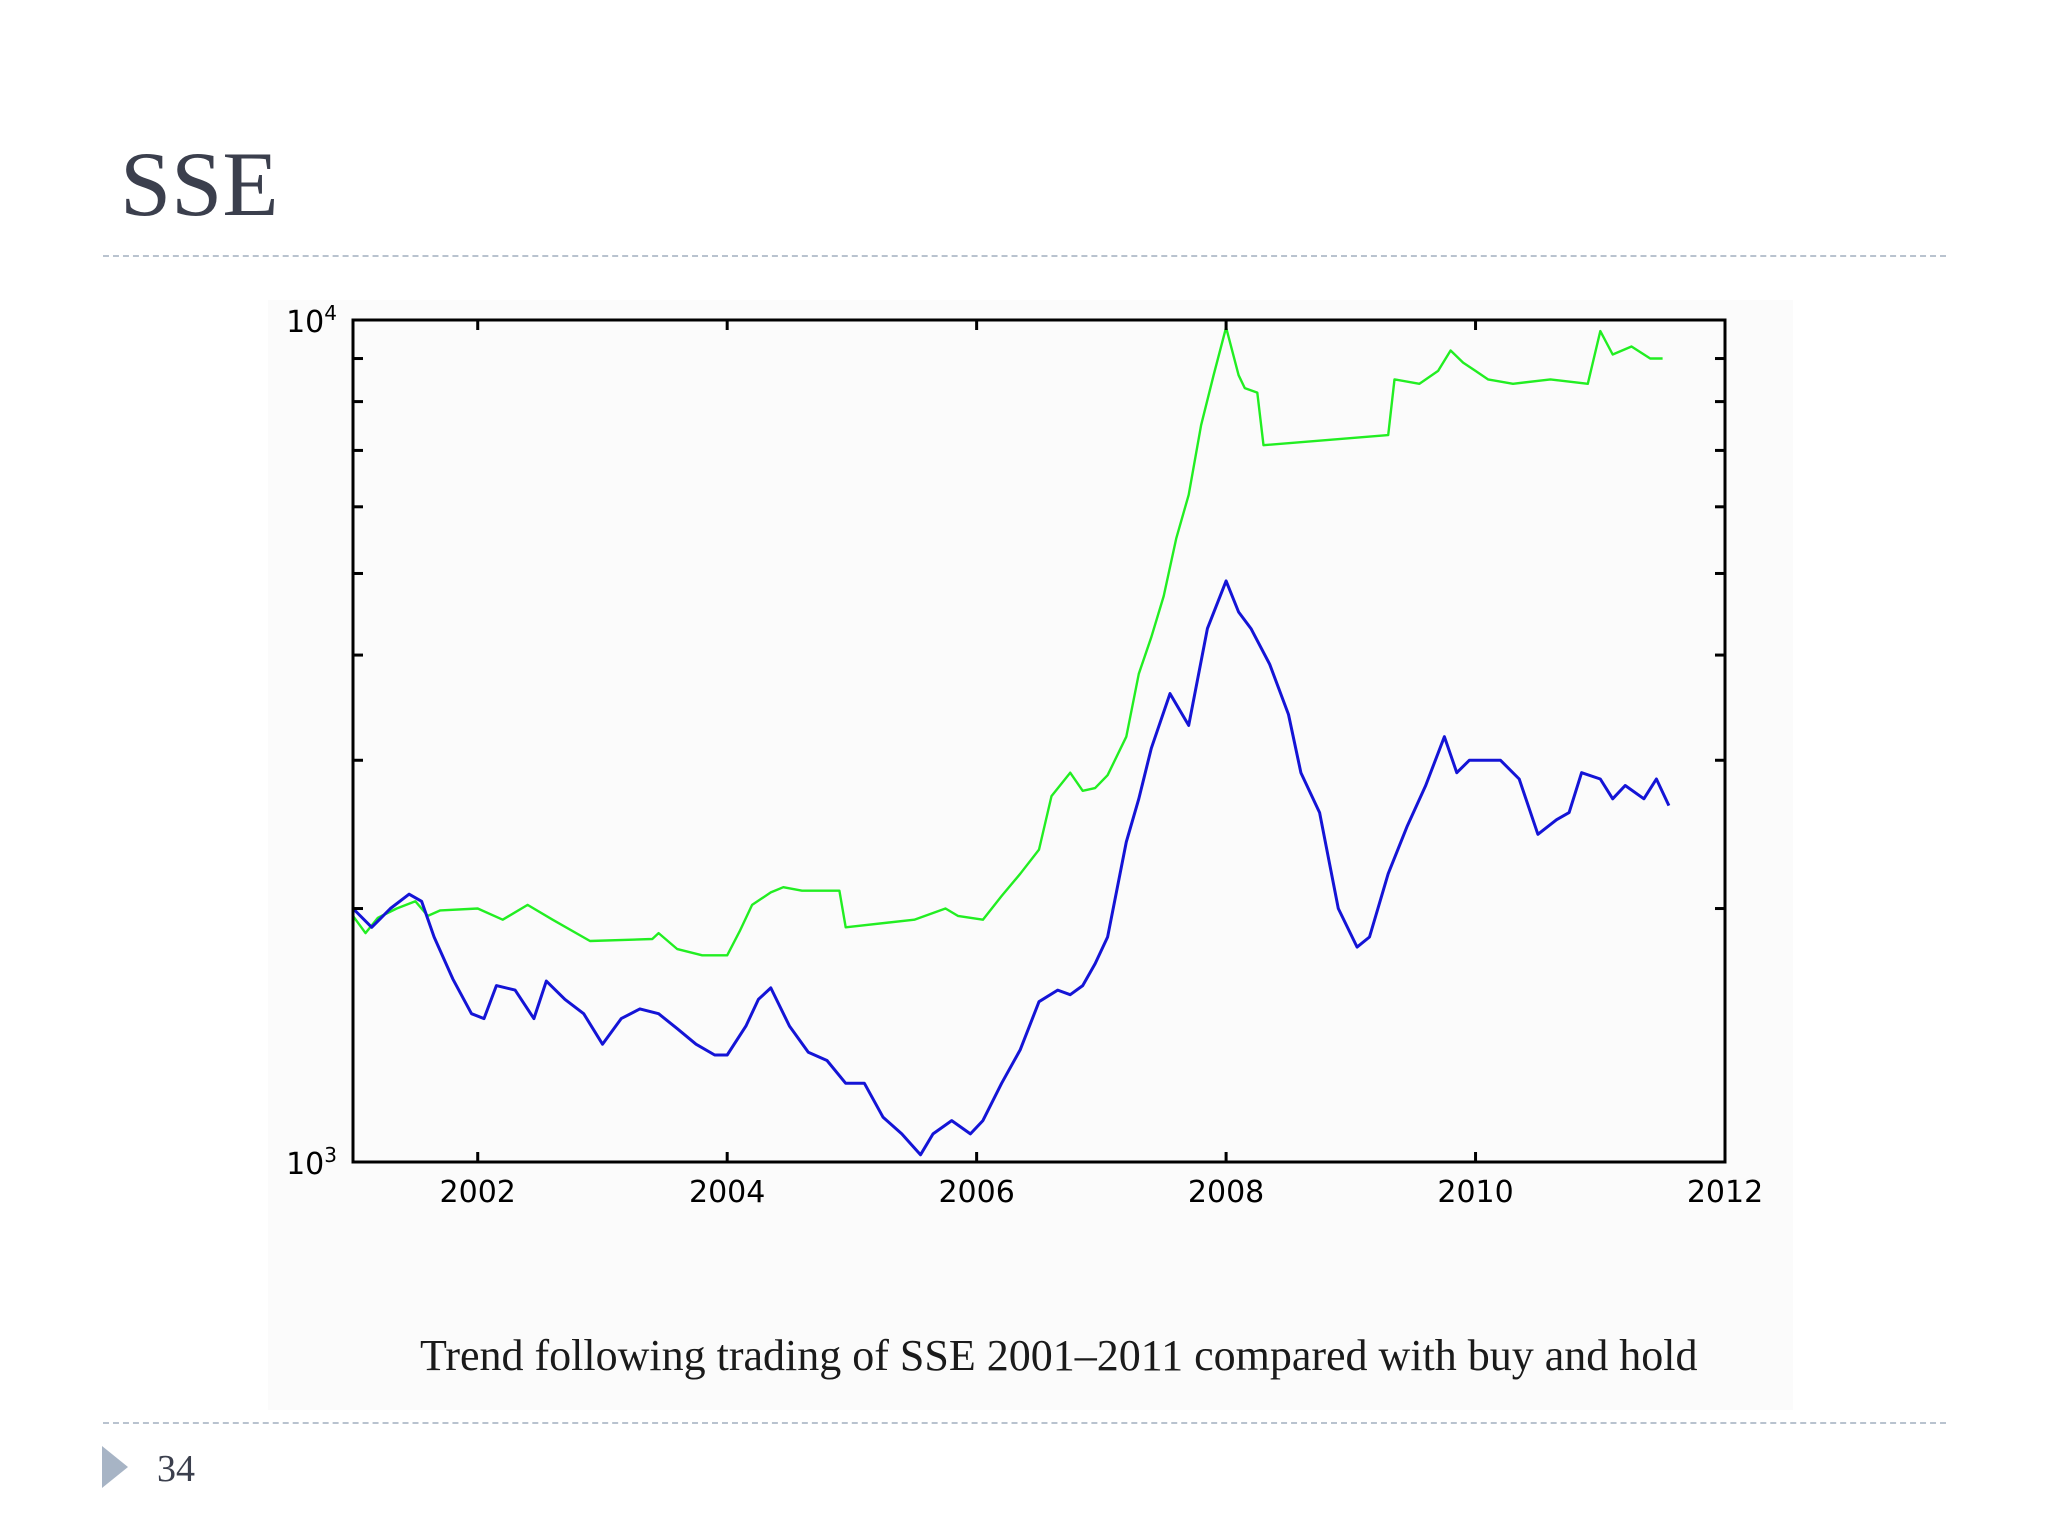 Image resolution: width=2048 pixels, height=1536 pixels. Describe the element at coordinates (976, 1192) in the screenshot. I see `x-tick-label: 2006` at that location.